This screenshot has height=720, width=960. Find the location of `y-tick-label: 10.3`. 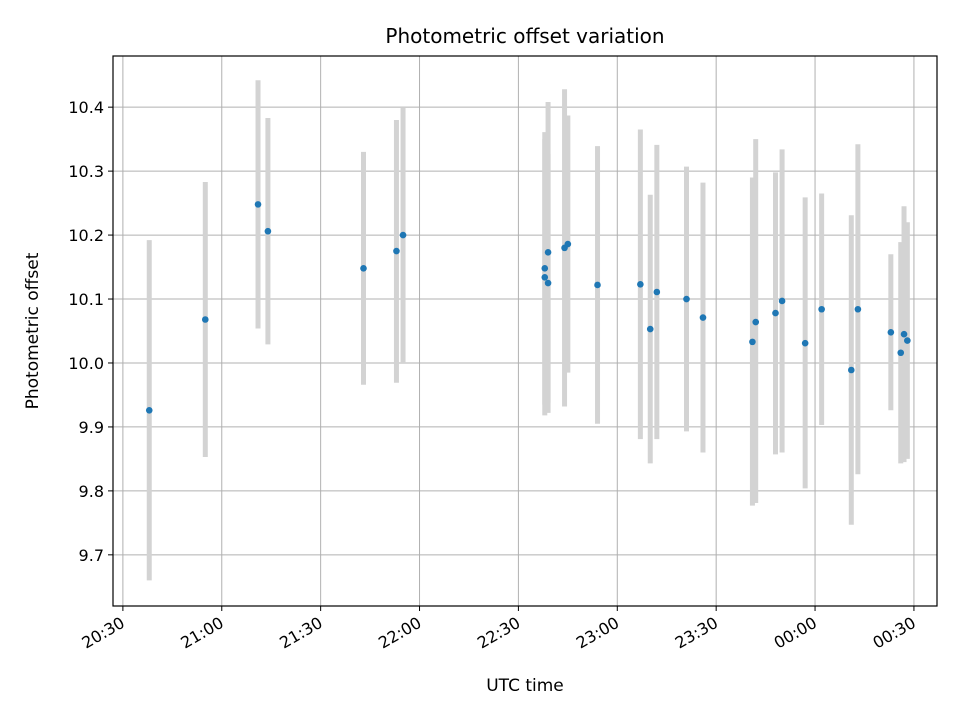

y-tick-label: 10.3 is located at coordinates (86, 171).